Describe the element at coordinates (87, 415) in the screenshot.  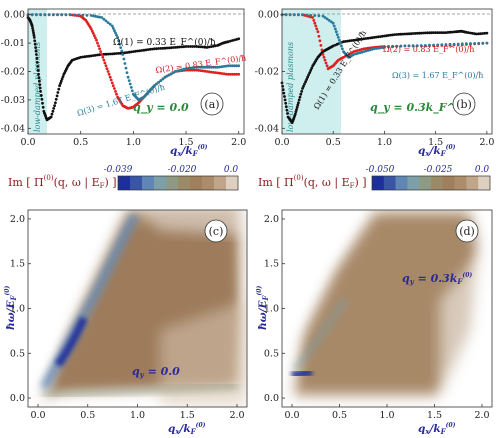
I see `x-tick-label: 0.5` at that location.